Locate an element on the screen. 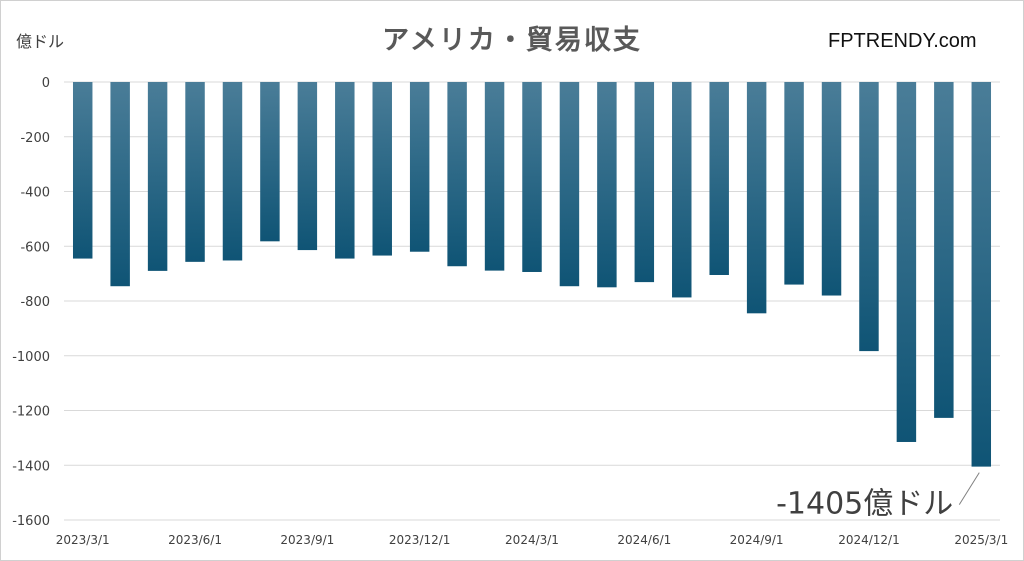  y-tick-label: -1000 is located at coordinates (31, 357).